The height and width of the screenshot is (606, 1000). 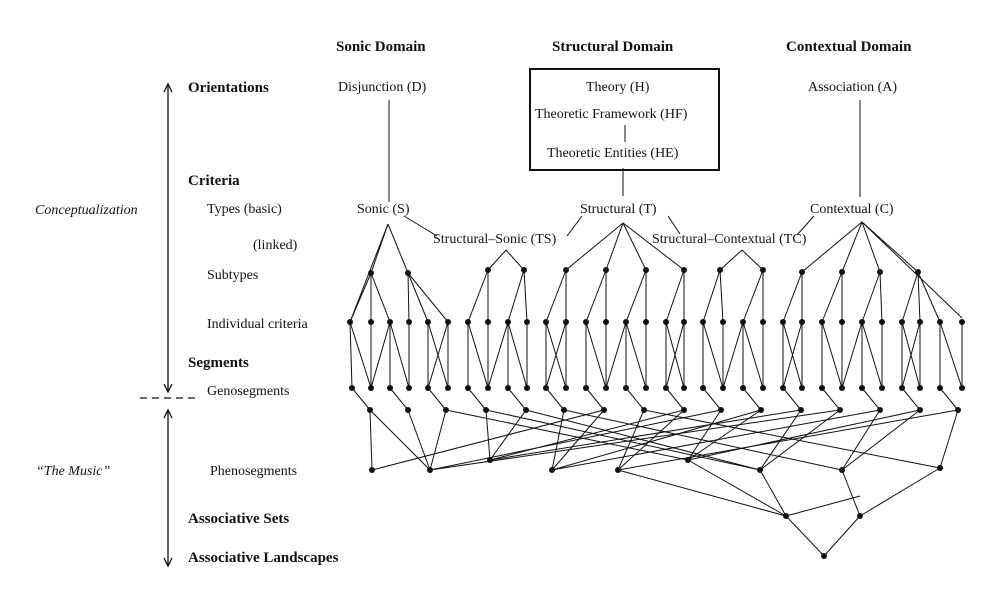 What do you see at coordinates (674, 225) in the screenshot?
I see `structural-to-structural-contextual-line` at bounding box center [674, 225].